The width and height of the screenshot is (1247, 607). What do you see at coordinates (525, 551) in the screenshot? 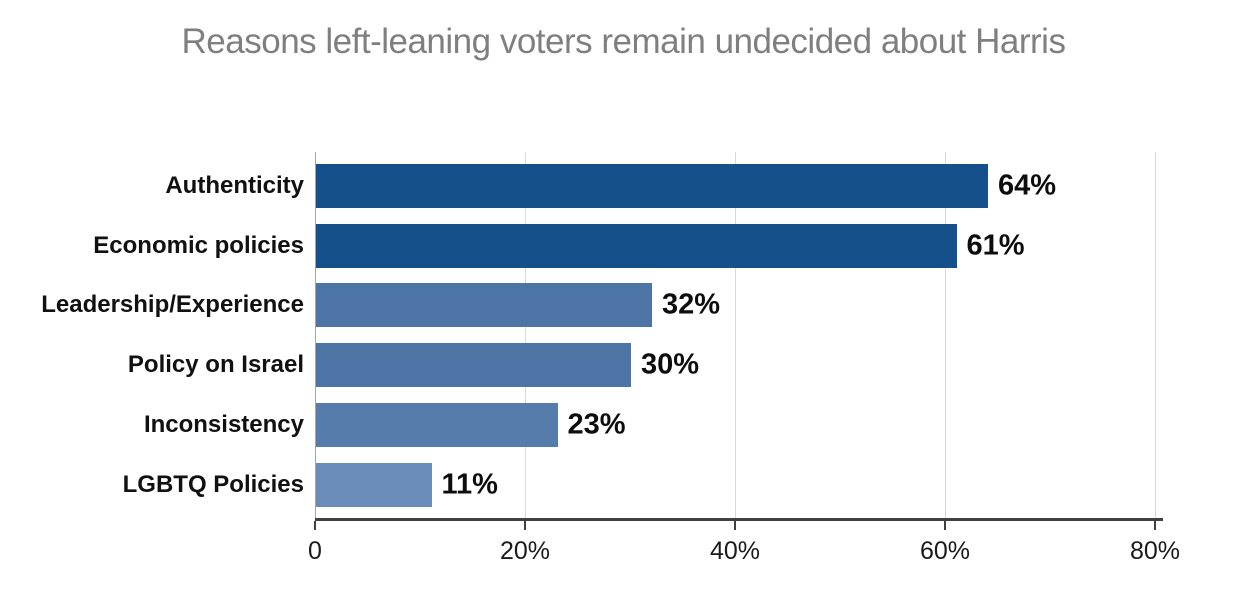
I see `x-tick-label: 20%` at bounding box center [525, 551].